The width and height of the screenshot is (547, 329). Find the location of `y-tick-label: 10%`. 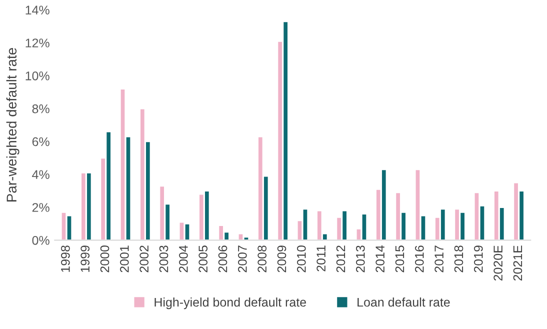

y-tick-label: 10% is located at coordinates (38, 75).